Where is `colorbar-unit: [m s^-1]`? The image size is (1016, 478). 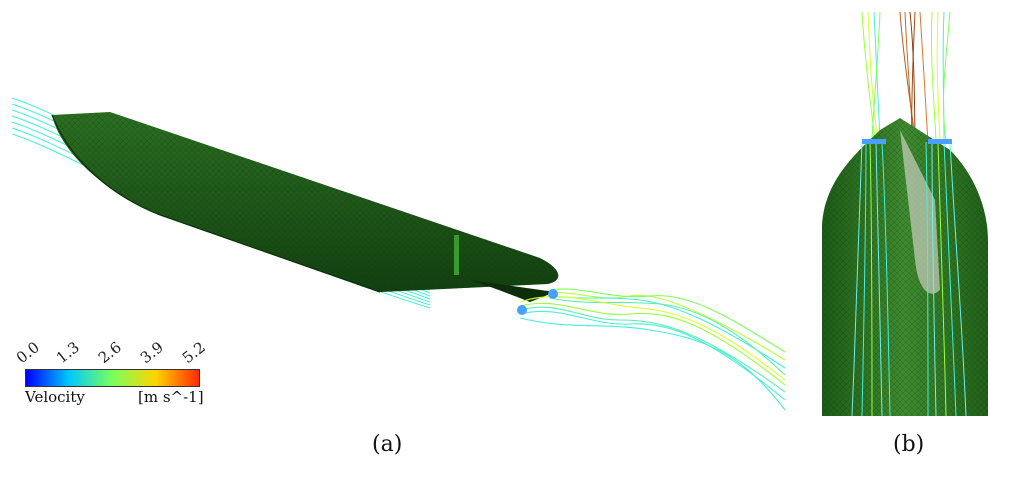 colorbar-unit: [m s^-1] is located at coordinates (171, 397).